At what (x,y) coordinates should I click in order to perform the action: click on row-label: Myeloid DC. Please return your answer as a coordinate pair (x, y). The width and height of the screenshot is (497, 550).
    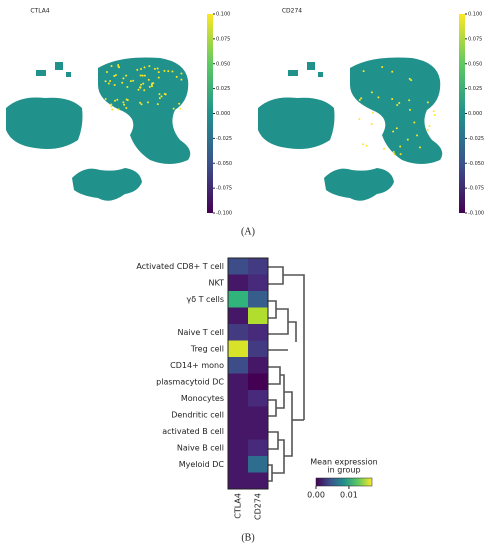
    Looking at the image, I should click on (202, 464).